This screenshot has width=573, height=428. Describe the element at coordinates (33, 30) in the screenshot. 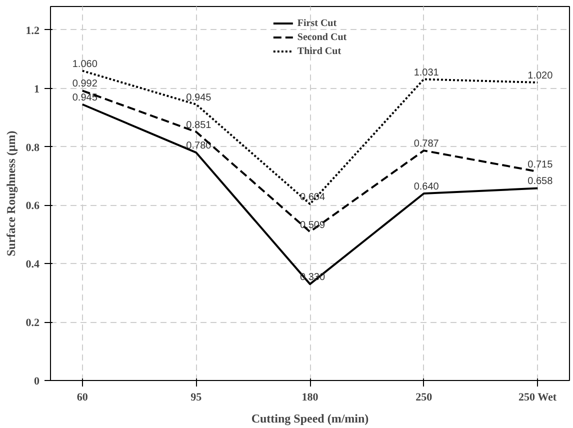

I see `y-tick-label: 1.2` at that location.